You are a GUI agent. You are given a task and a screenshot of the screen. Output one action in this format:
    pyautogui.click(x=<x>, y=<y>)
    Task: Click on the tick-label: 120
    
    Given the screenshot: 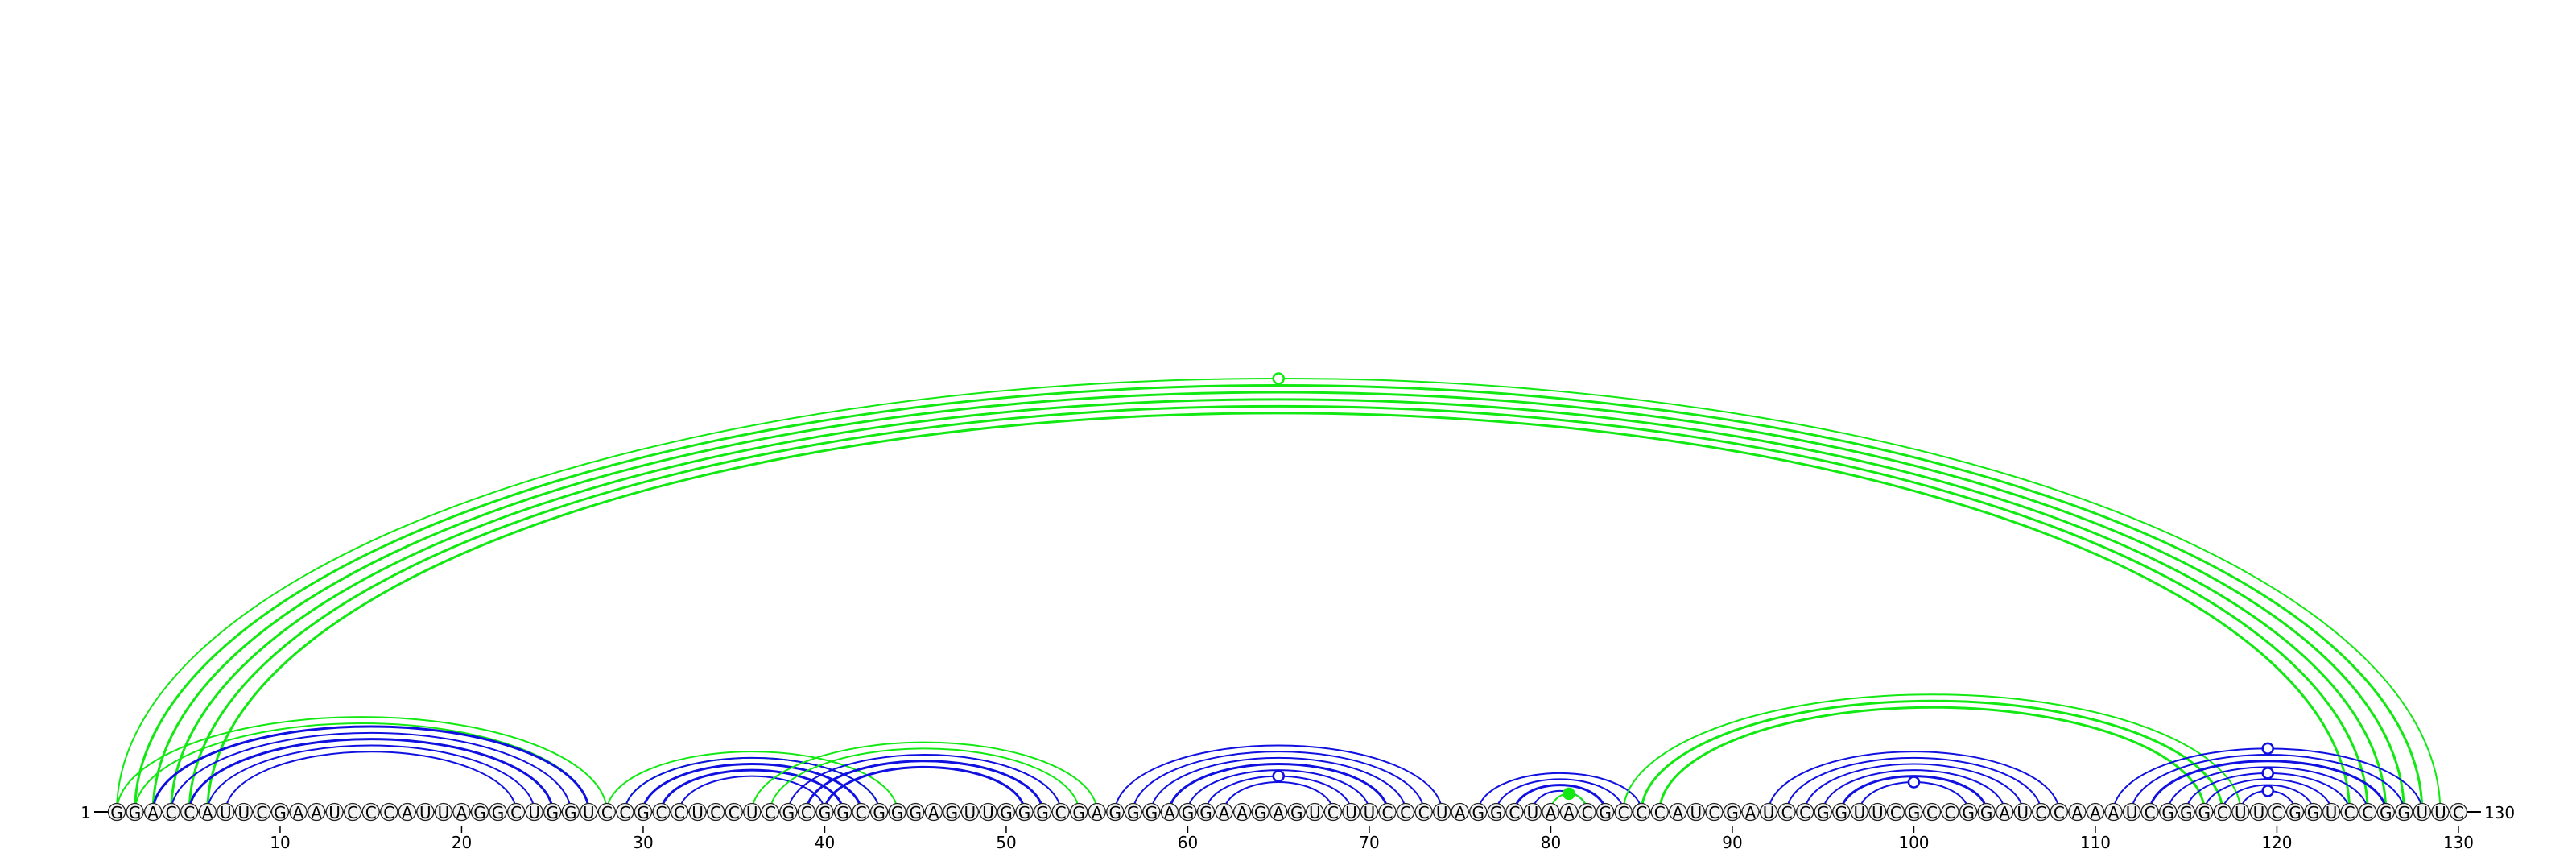 What is the action you would take?
    pyautogui.click(x=2276, y=843)
    